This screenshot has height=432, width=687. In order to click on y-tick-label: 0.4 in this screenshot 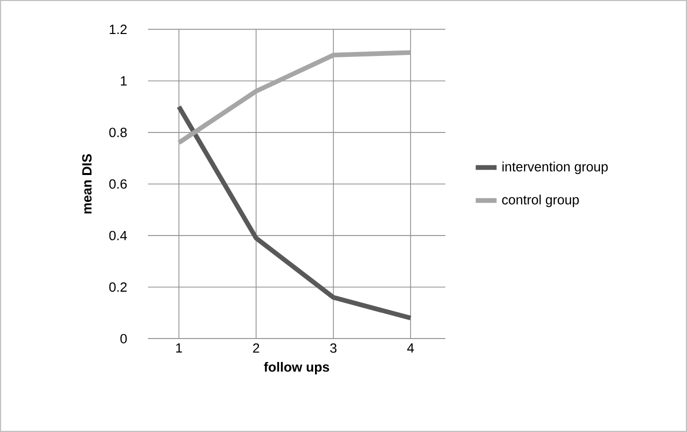, I will do `click(118, 235)`.